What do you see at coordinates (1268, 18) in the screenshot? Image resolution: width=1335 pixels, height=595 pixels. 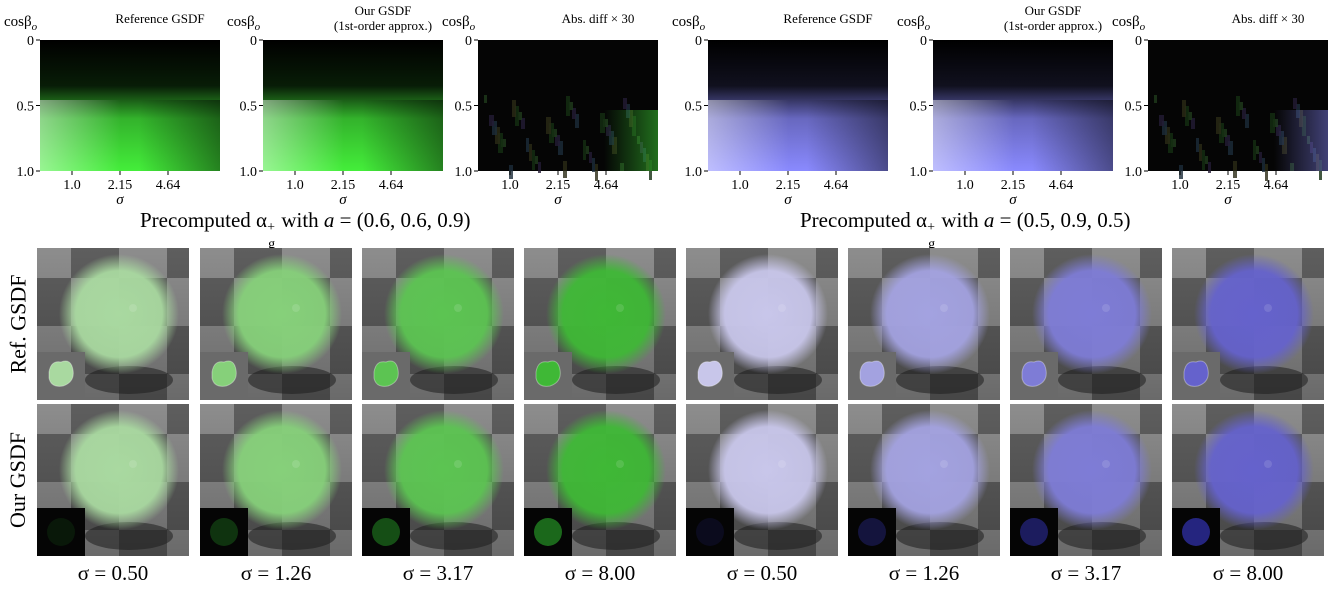 I see `plot-title: Abs. diff × 30` at bounding box center [1268, 18].